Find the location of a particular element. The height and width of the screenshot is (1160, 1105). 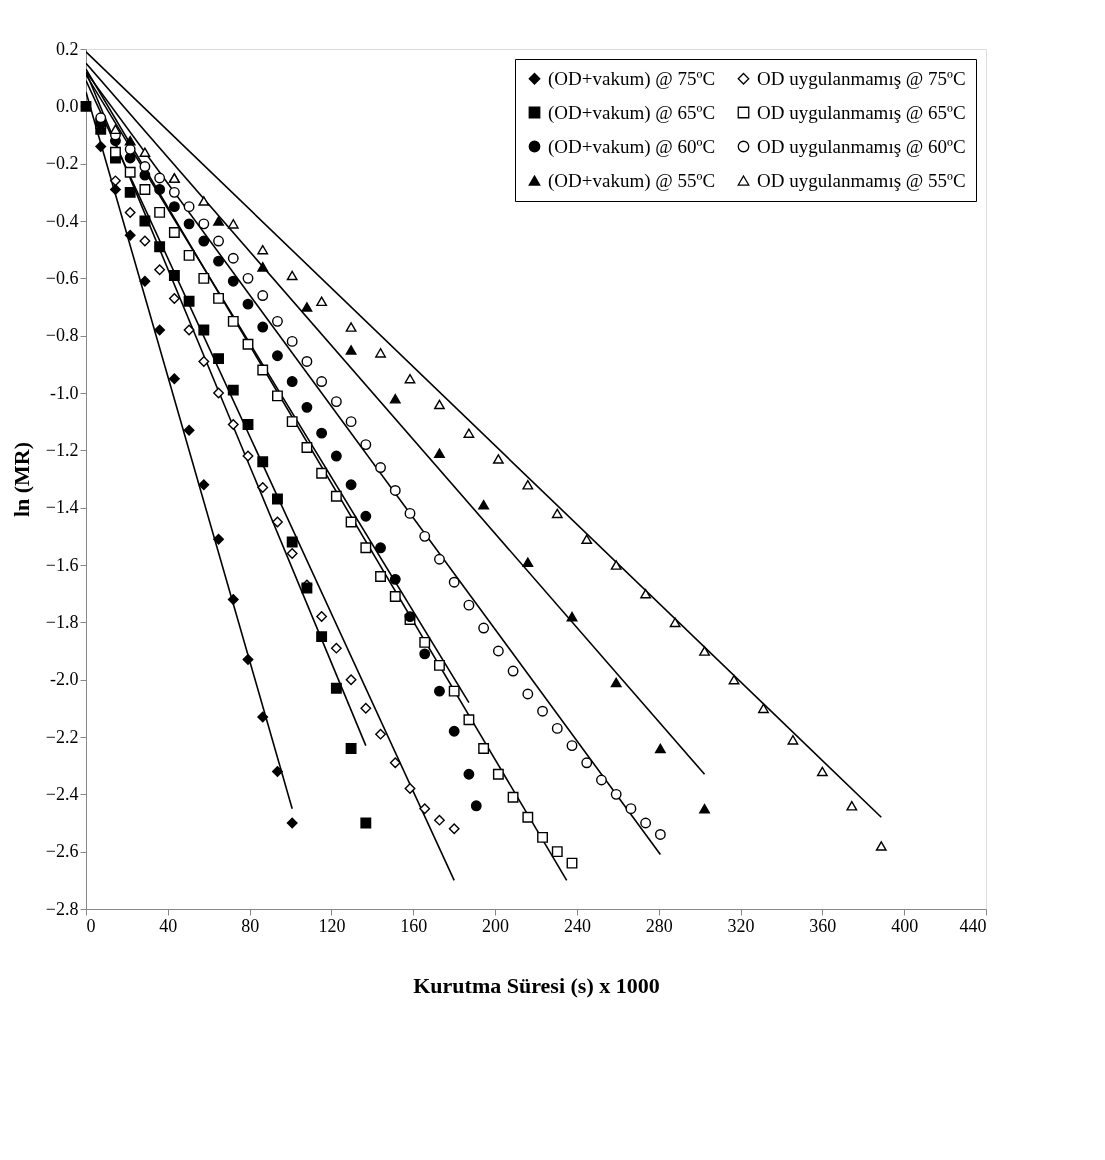

y-tick-label: 0.2 is located at coordinates (67, 48).